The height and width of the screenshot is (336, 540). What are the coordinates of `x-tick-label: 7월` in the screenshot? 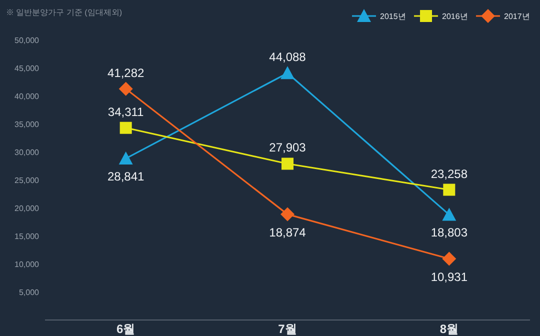 It's located at (287, 329).